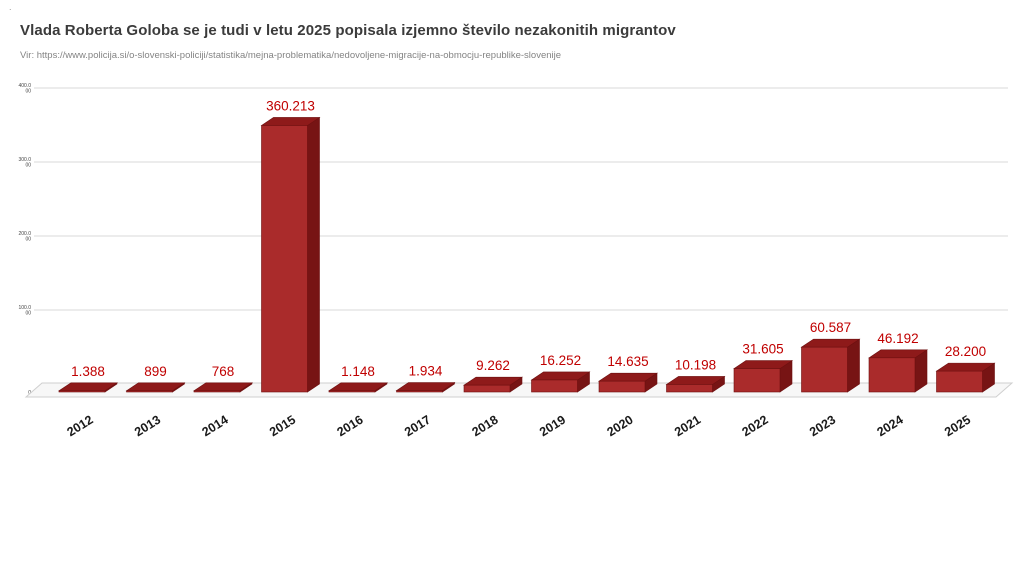 The width and height of the screenshot is (1024, 571). Describe the element at coordinates (290, 254) in the screenshot. I see `bar-2015` at that location.